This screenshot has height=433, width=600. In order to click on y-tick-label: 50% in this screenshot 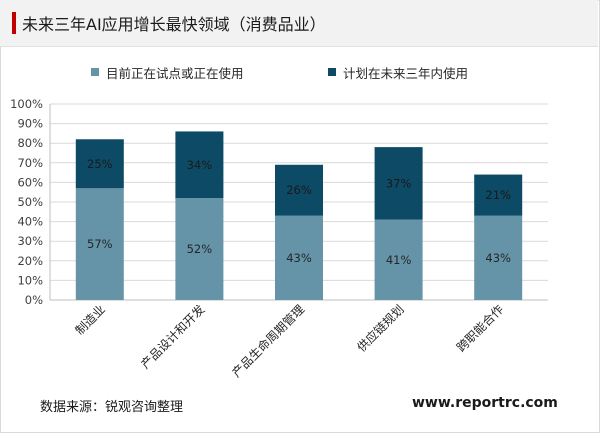, I will do `click(30, 202)`.